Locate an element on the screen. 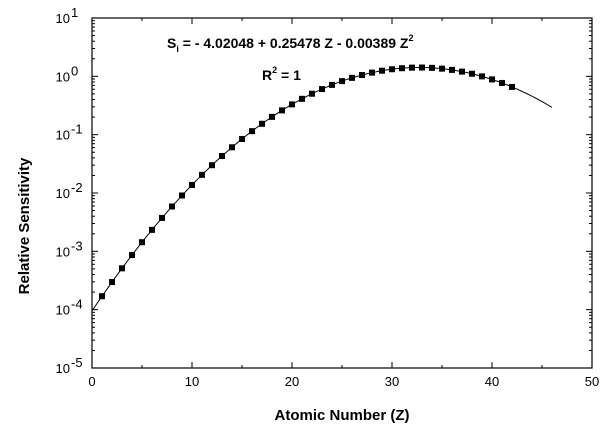  x-tick-label: 30 is located at coordinates (392, 381).